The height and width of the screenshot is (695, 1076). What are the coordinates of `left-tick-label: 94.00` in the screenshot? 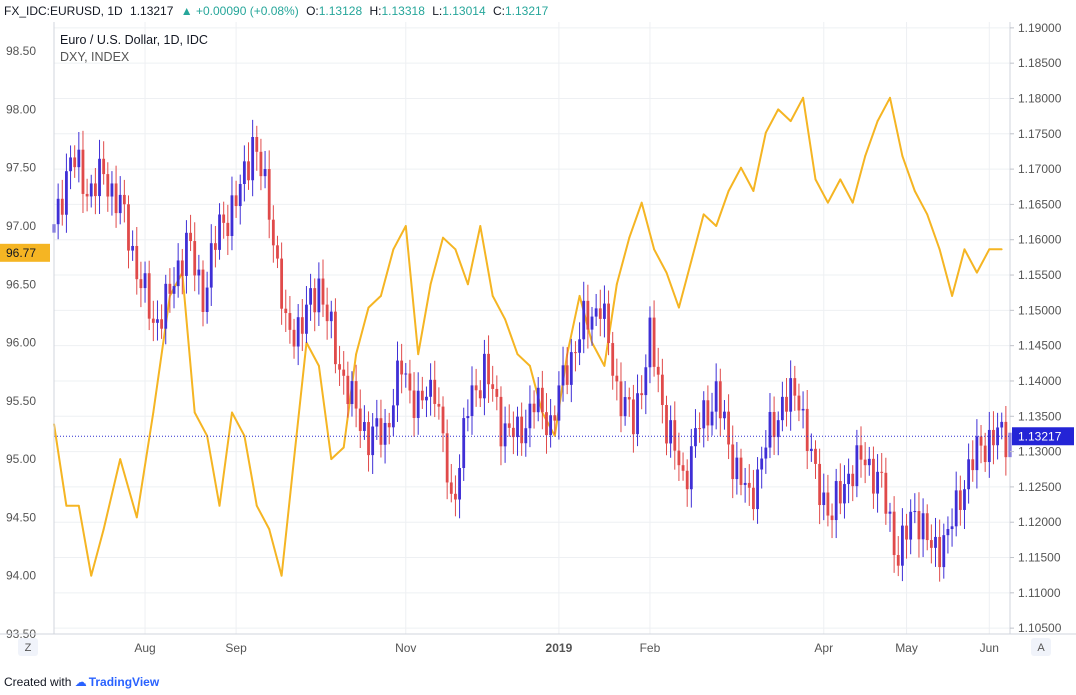 It's located at (21, 576).